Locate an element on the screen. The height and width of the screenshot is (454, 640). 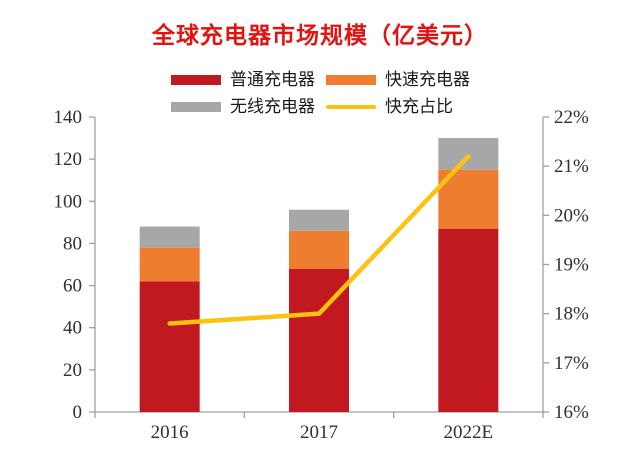
right-axis-tick-label: 19% is located at coordinates (571, 265).